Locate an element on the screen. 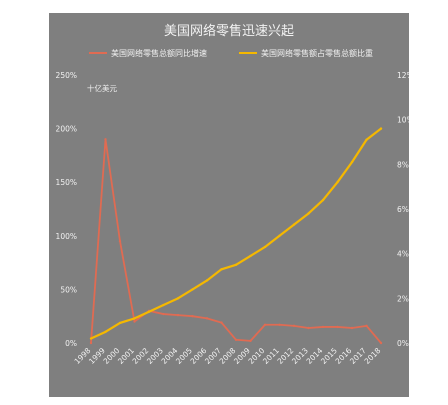 The height and width of the screenshot is (405, 448). y-left-tick-label: 250% is located at coordinates (66, 75).